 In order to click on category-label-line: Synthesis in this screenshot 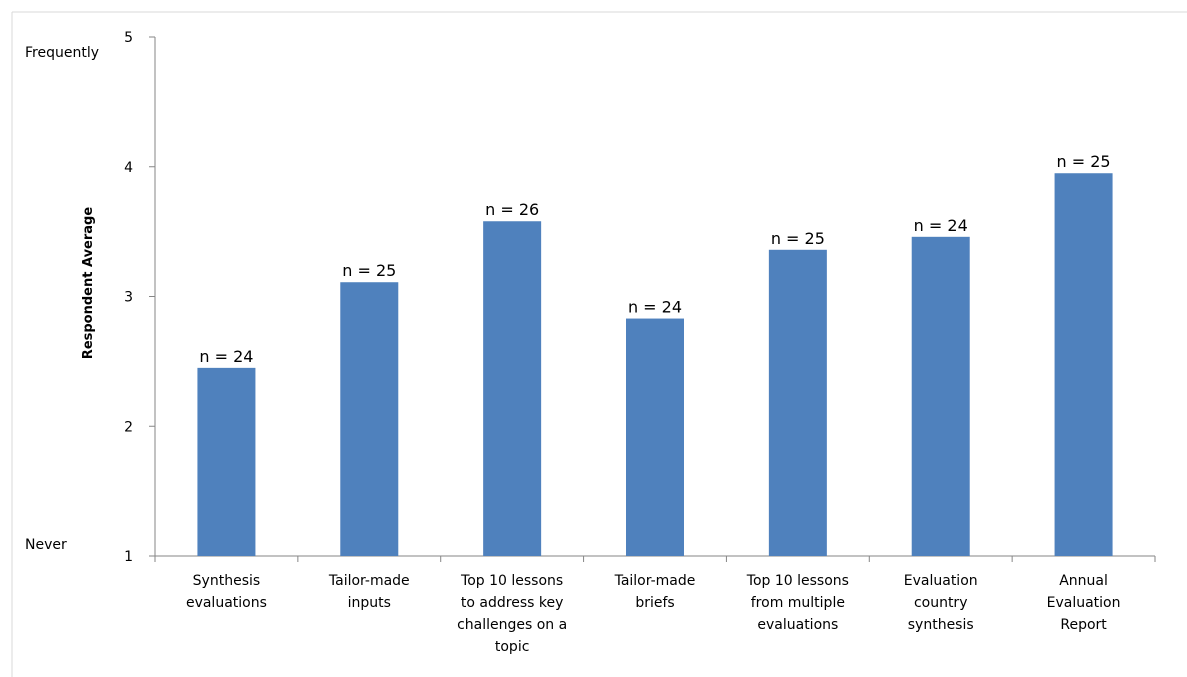, I will do `click(227, 581)`.